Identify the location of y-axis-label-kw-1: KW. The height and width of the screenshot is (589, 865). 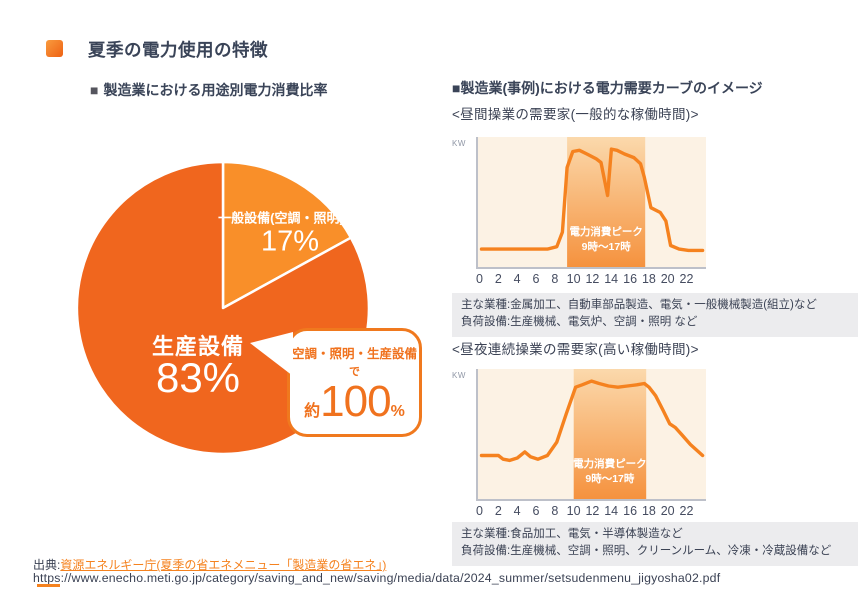
(459, 143).